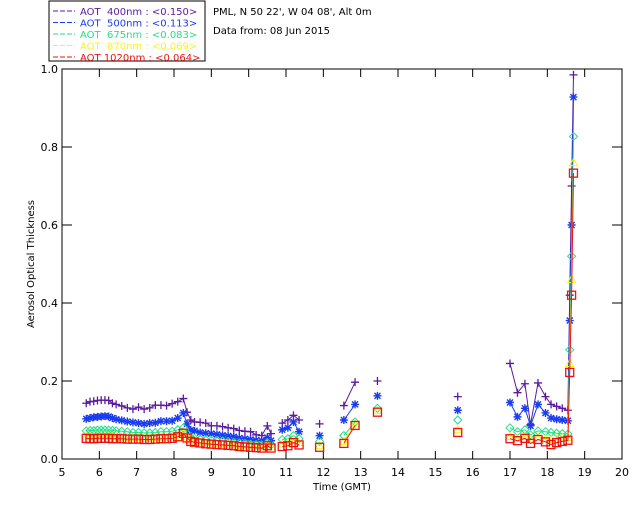 The image size is (640, 512). What do you see at coordinates (292, 12) in the screenshot?
I see `location-label: PML, N 50 22', W 04 08', Alt 0m` at bounding box center [292, 12].